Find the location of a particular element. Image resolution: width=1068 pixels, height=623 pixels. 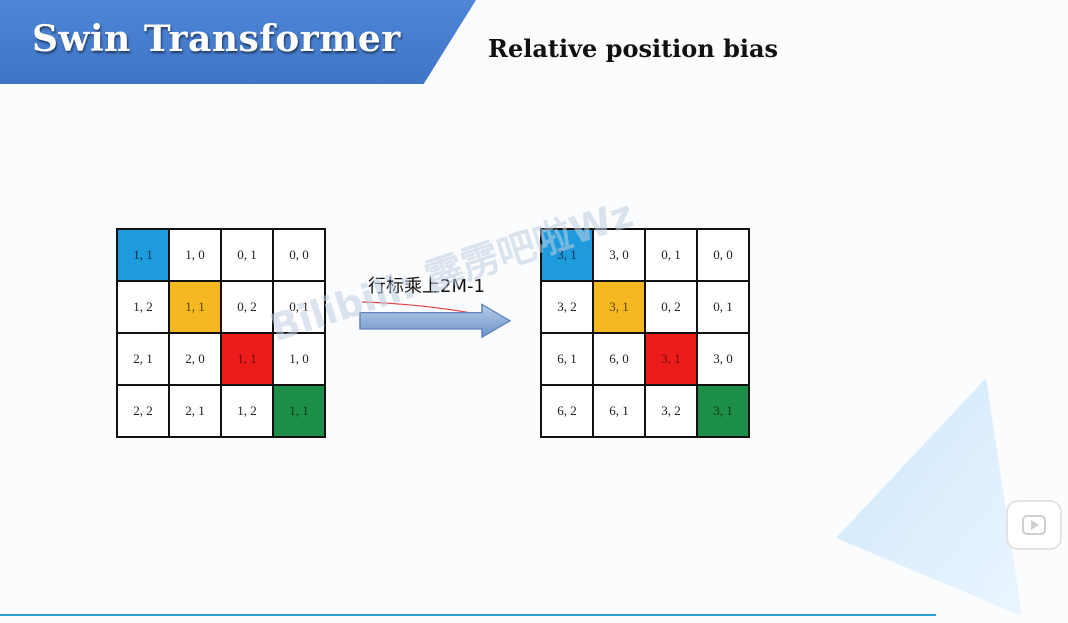

slide-heading: Relative position bias is located at coordinates (633, 48).